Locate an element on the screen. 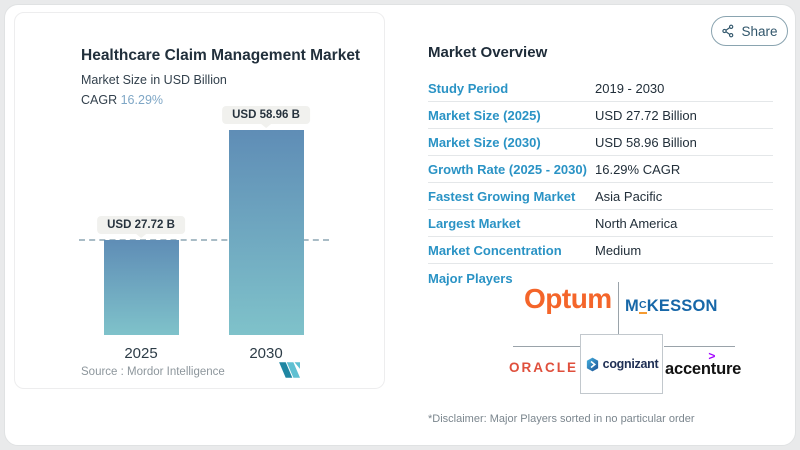 This screenshot has height=450, width=800. accenture-text: accenture is located at coordinates (703, 369).